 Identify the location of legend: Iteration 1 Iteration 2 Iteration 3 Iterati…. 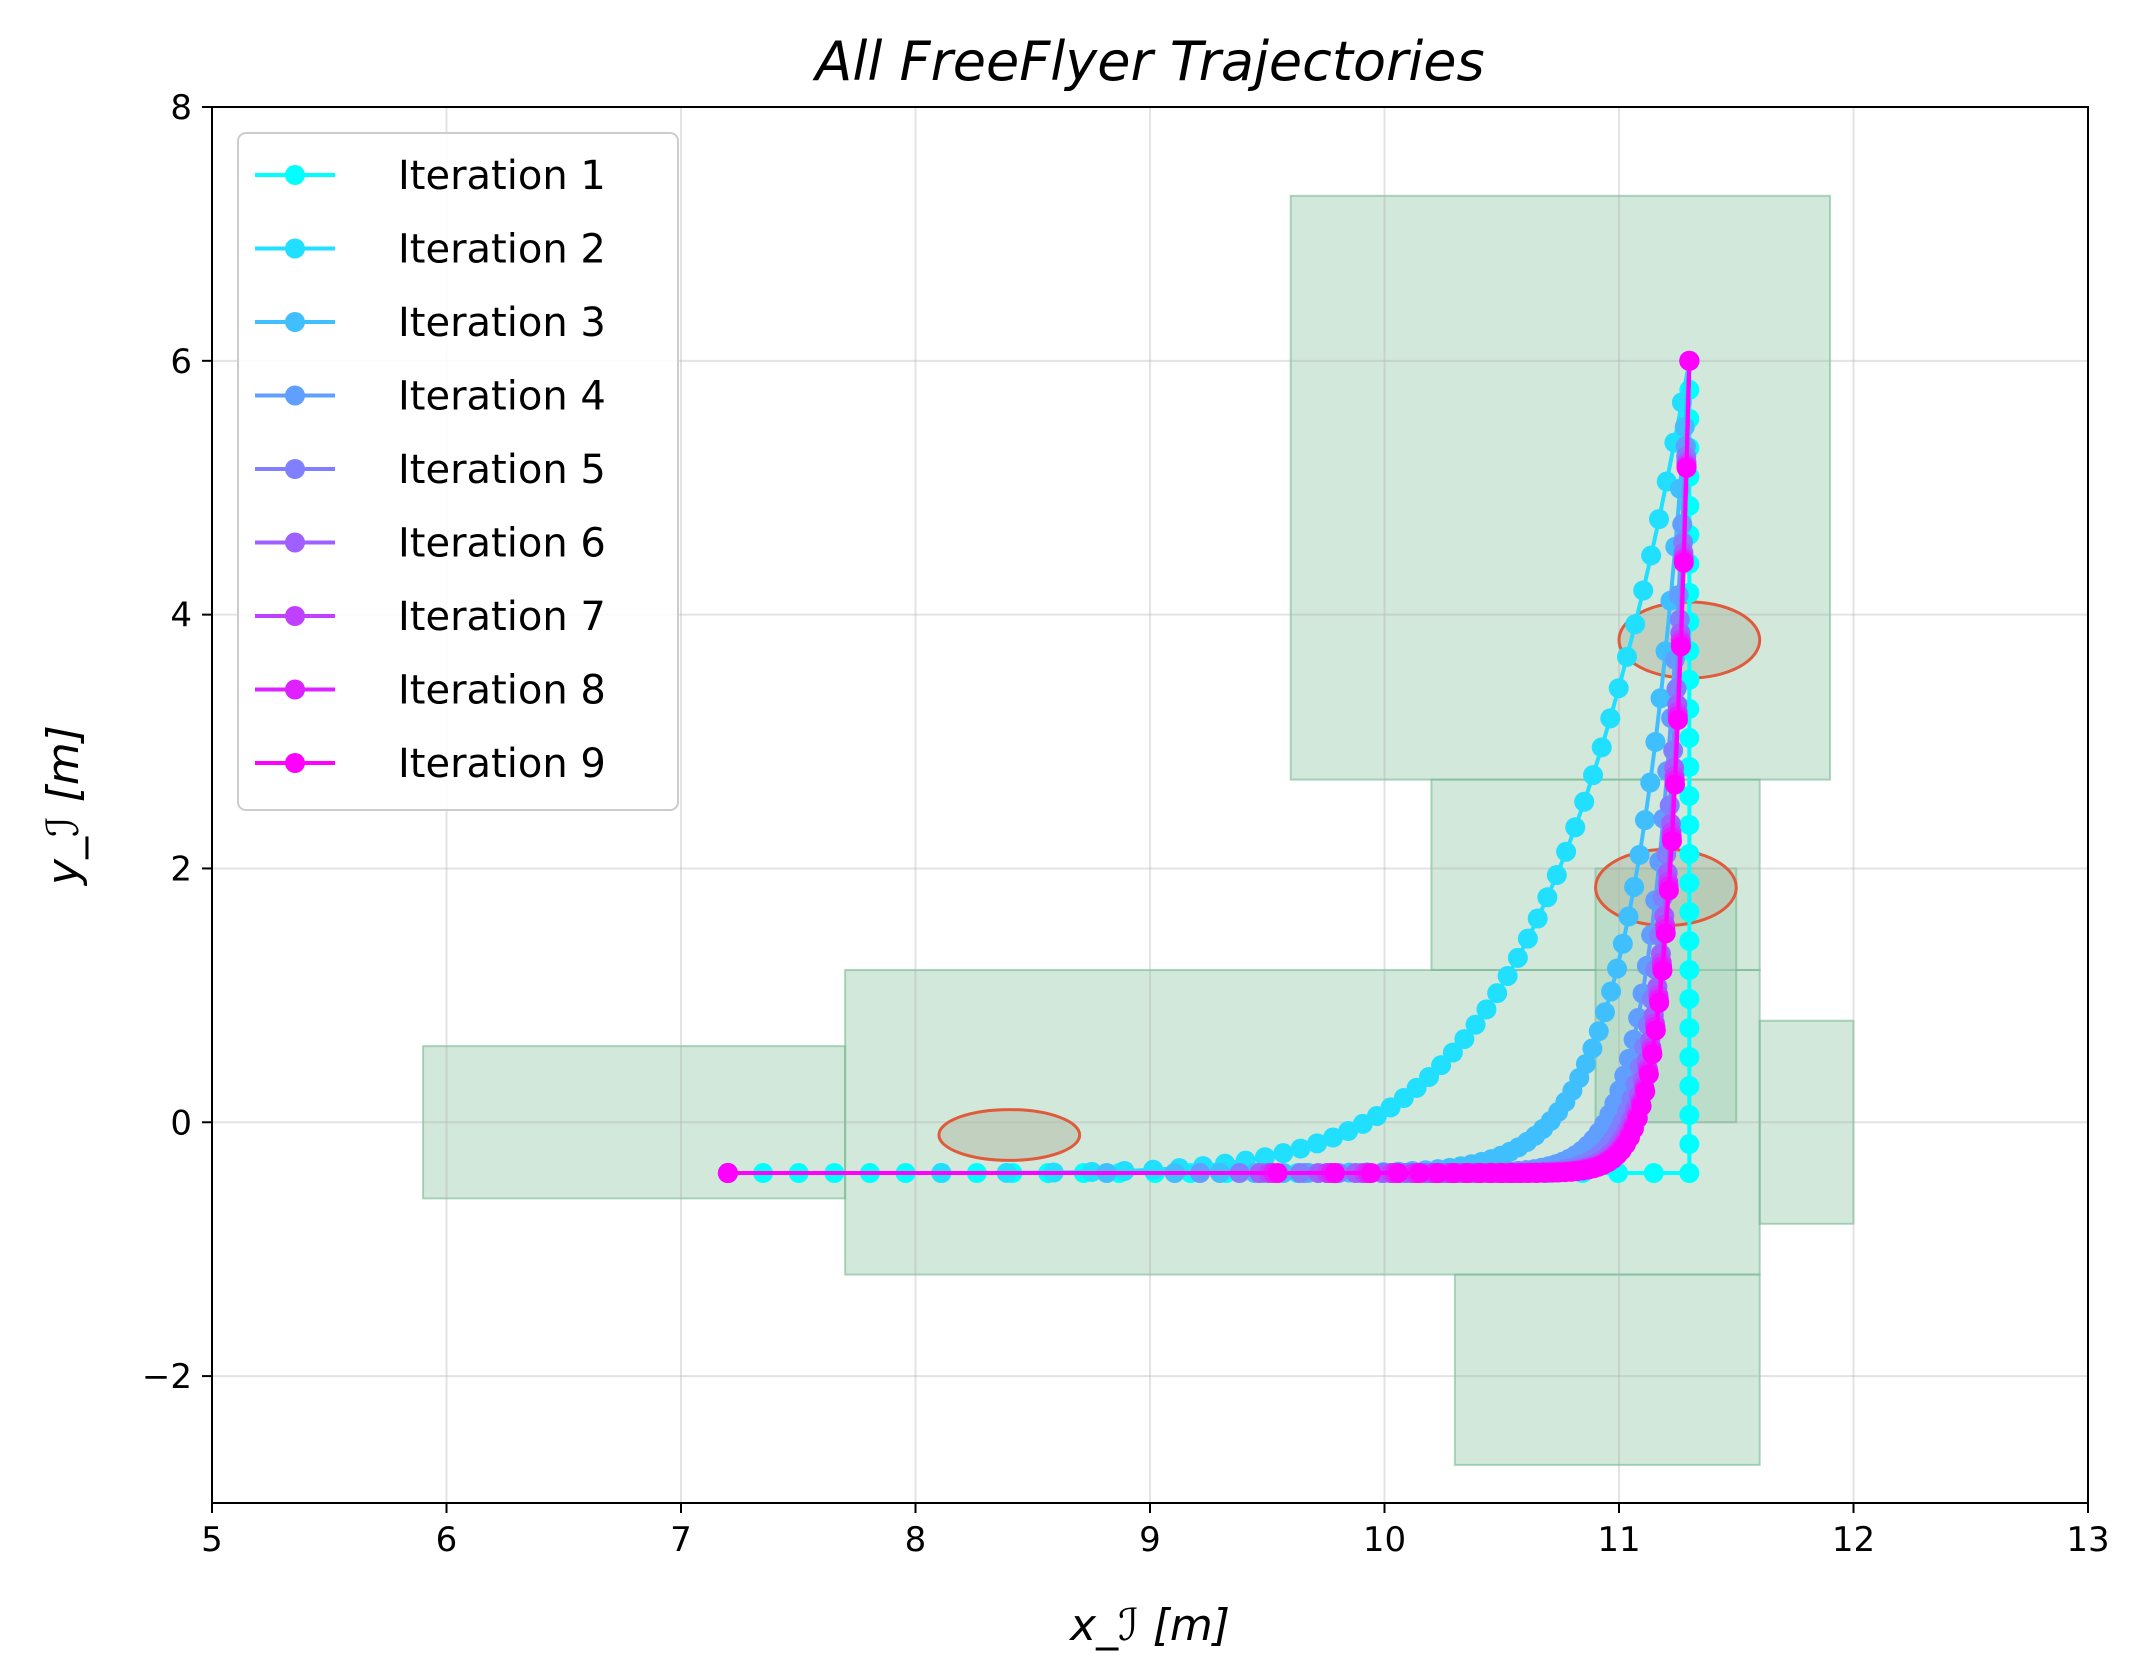
(458, 471).